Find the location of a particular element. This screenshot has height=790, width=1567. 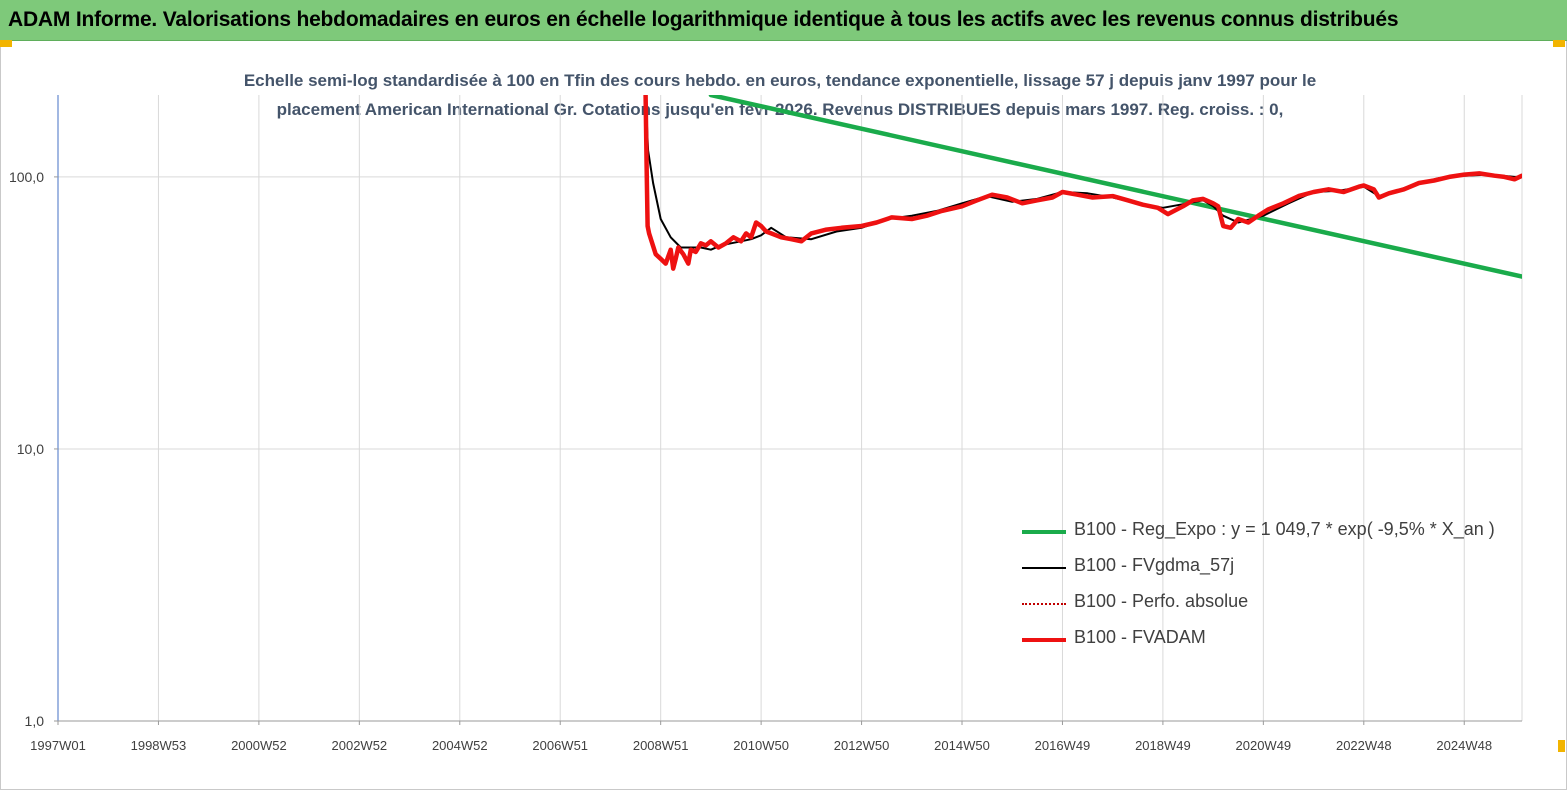

series-line-b100-reg-expo-y-1-049-7-exp-9- is located at coordinates (1115, 187).